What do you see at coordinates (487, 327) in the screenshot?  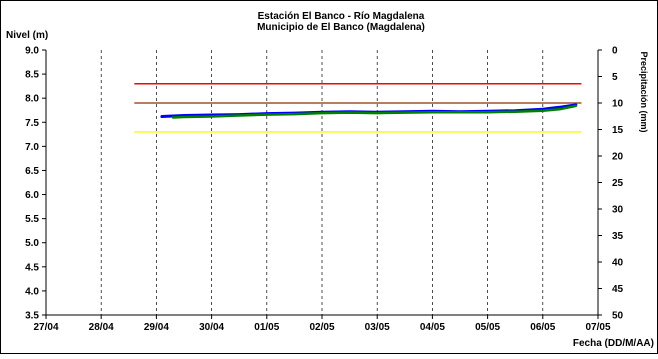 I see `x-tick-label: 05/05` at bounding box center [487, 327].